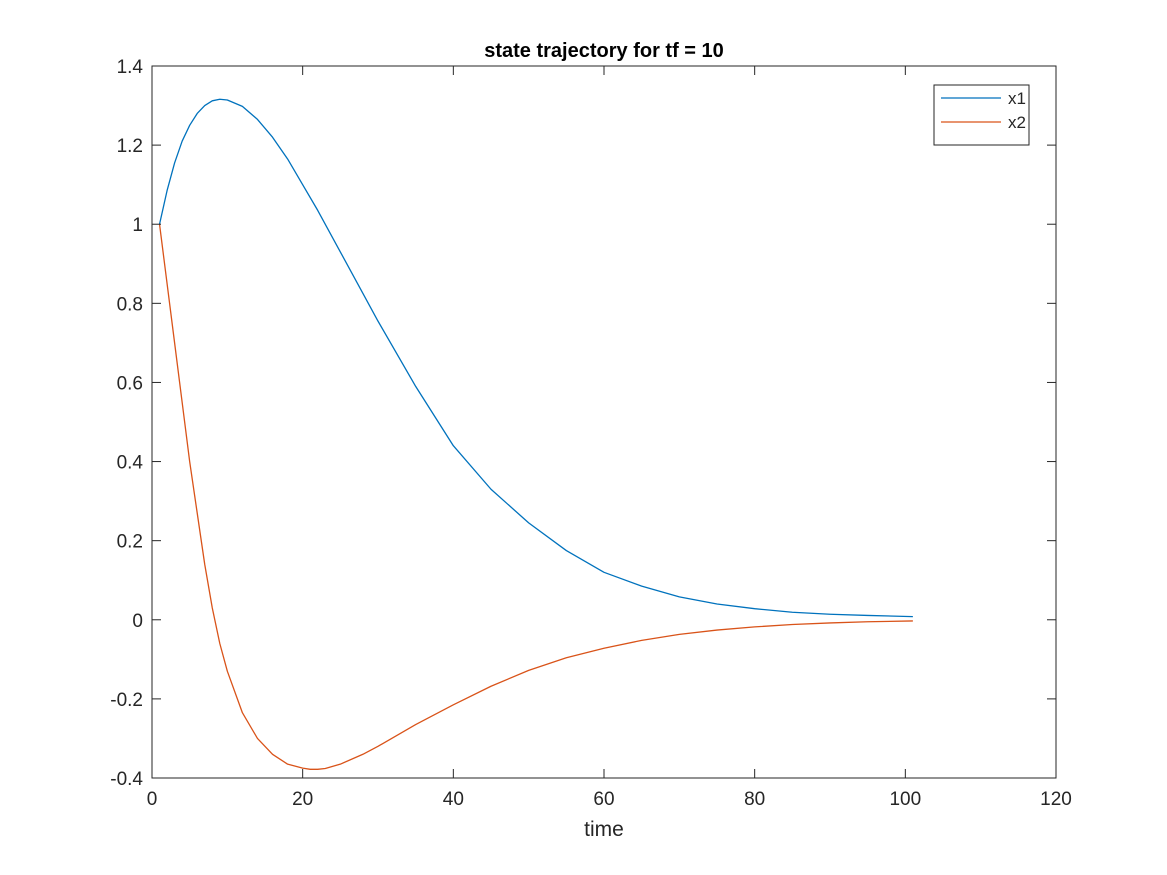 This screenshot has height=875, width=1167. I want to click on chart-title: state trajectory for tf = 10, so click(604, 51).